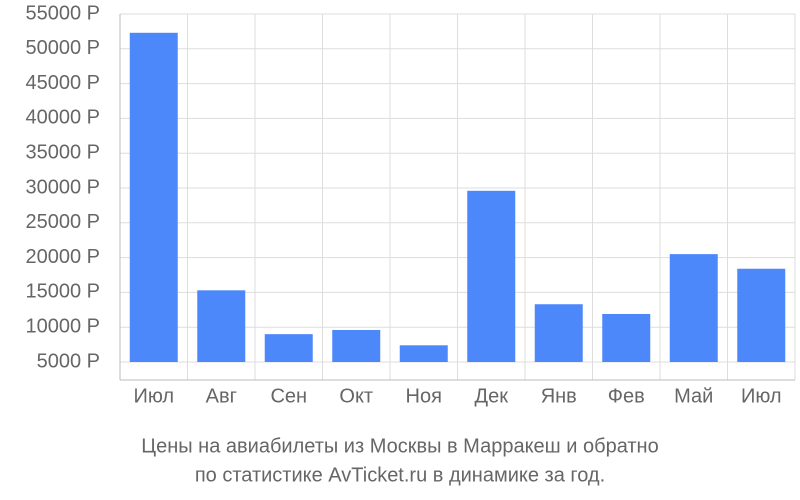 The image size is (800, 500). What do you see at coordinates (356, 396) in the screenshot?
I see `x-tick-label: Окт` at bounding box center [356, 396].